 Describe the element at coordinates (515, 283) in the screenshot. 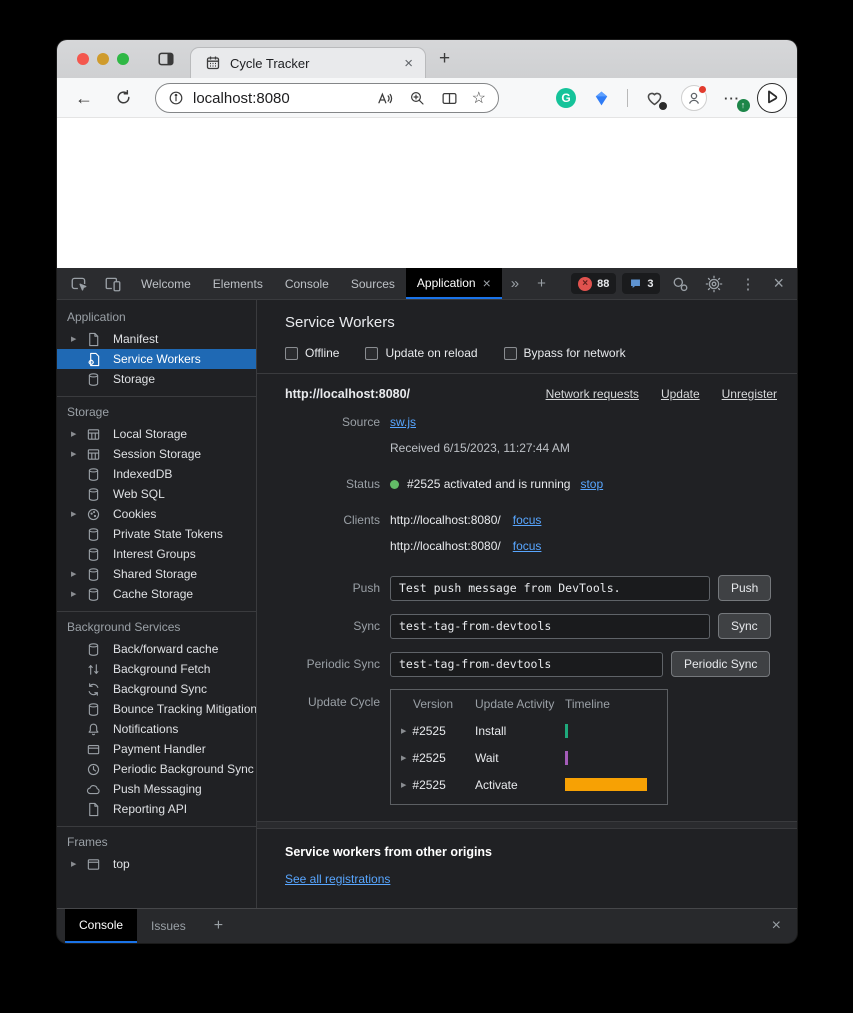

I see `more-tabs-button: »` at that location.